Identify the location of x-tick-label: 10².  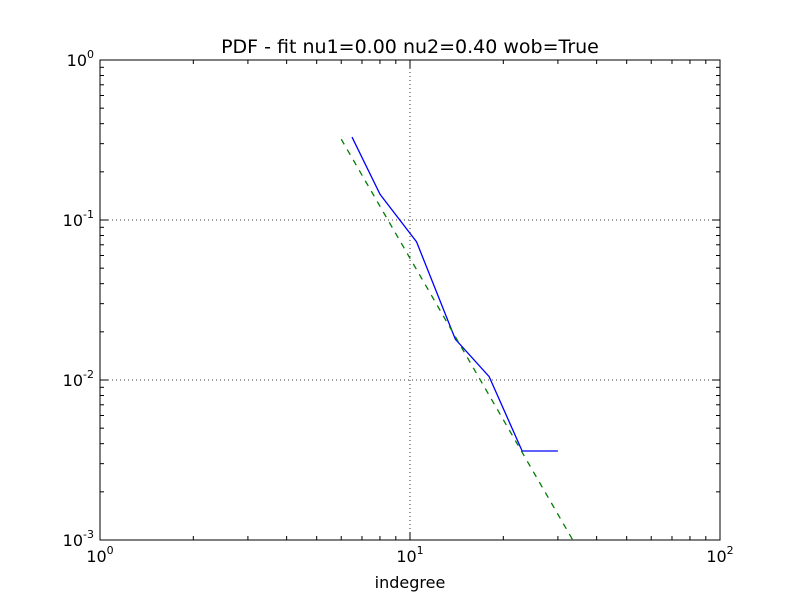
(719, 555).